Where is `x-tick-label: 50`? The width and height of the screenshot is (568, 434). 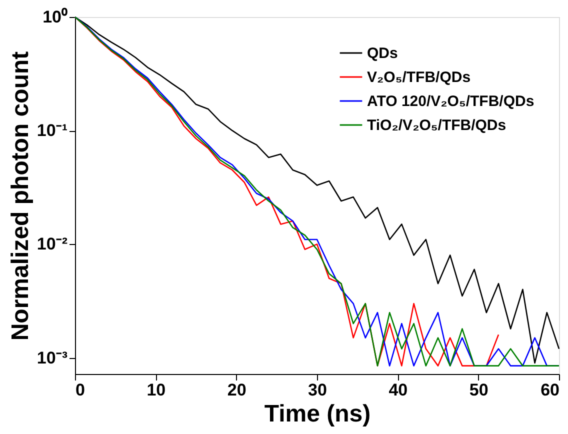 x-tick-label: 50 is located at coordinates (478, 390).